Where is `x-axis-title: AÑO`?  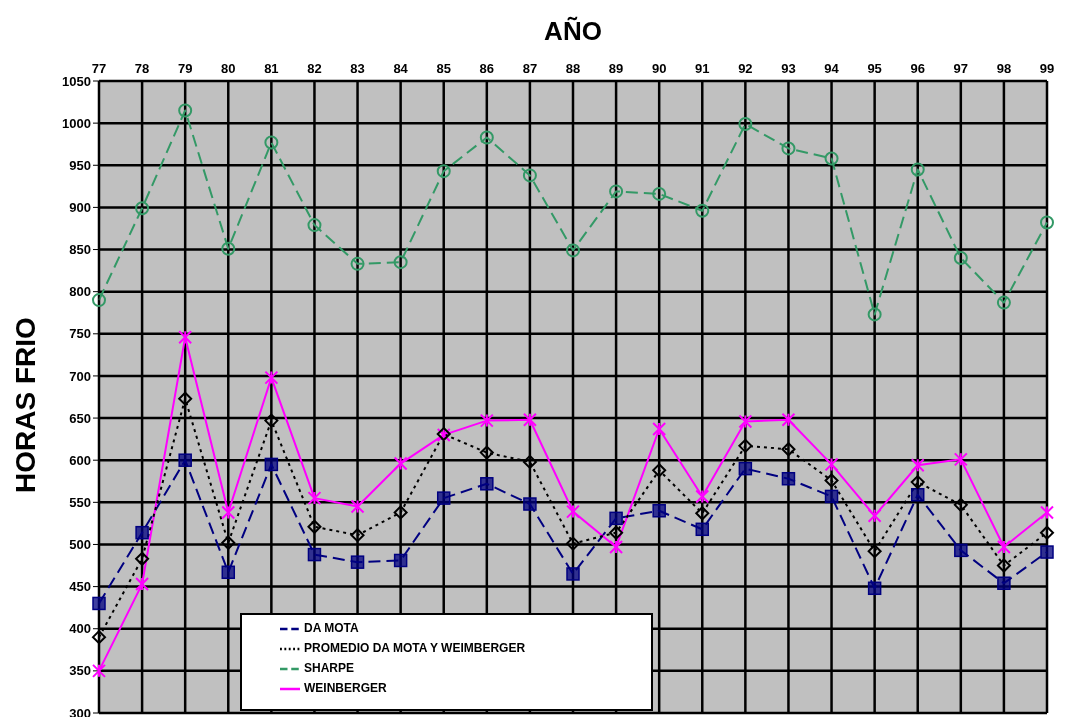 x-axis-title: AÑO is located at coordinates (573, 31).